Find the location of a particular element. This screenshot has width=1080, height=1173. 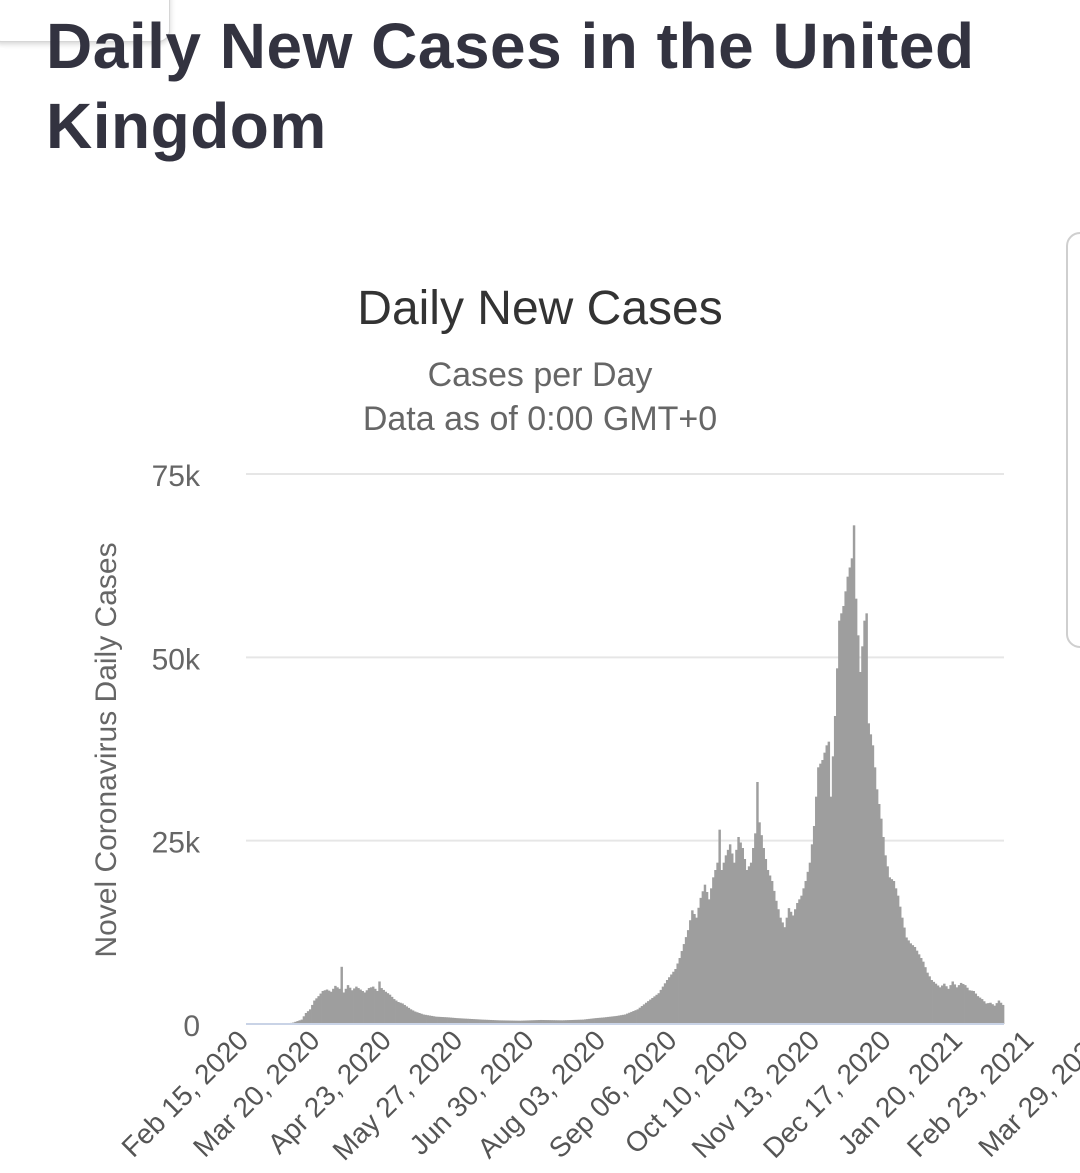

chart-subtitle-1: Cases per Day is located at coordinates (540, 375).